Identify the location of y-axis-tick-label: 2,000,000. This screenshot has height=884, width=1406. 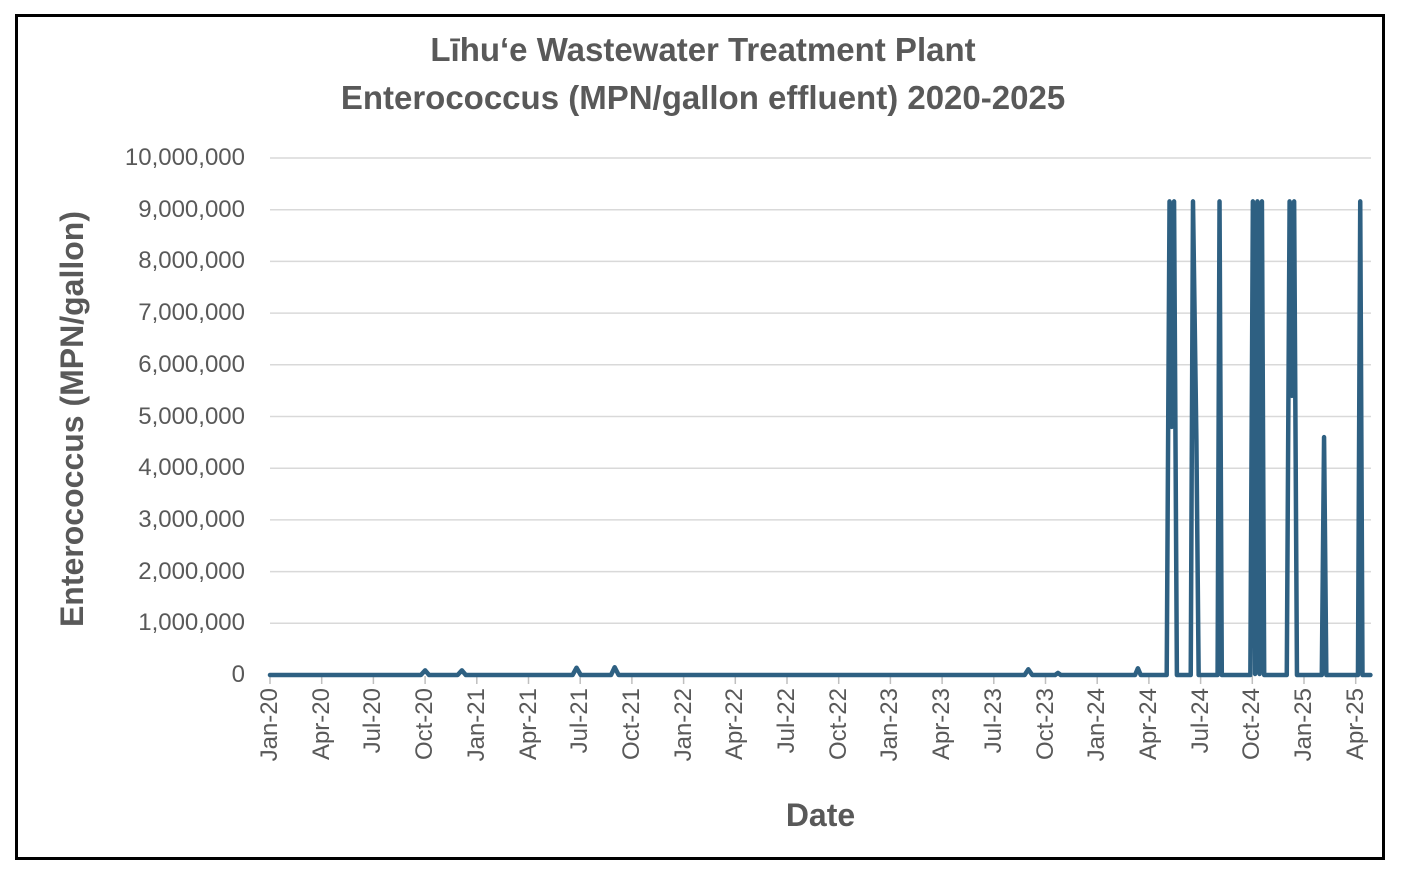
(191, 571).